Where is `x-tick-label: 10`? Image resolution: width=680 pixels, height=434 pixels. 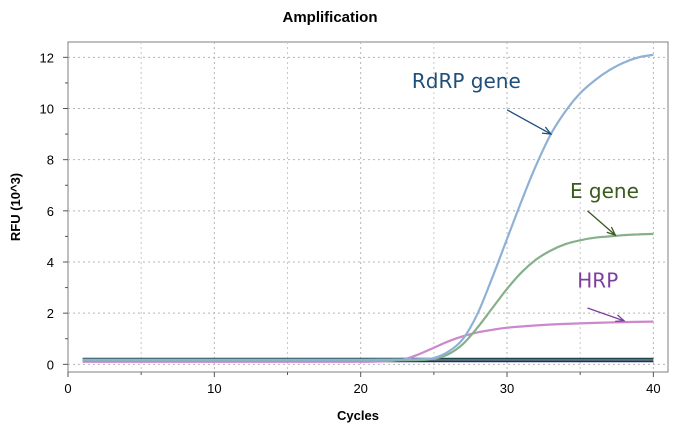
x-tick-label: 10 is located at coordinates (214, 388).